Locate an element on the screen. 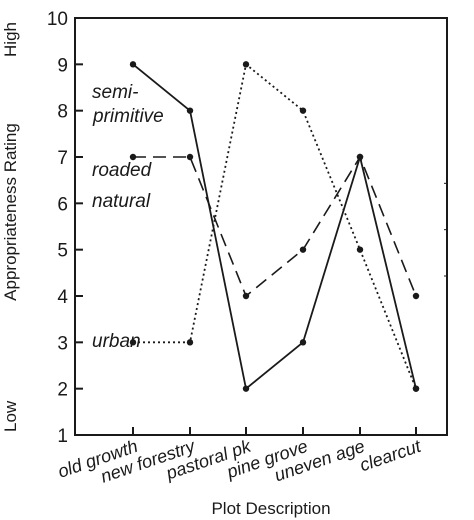 Image resolution: width=474 pixels, height=520 pixels. series-label-semi-primitive-line0: semi- is located at coordinates (115, 92).